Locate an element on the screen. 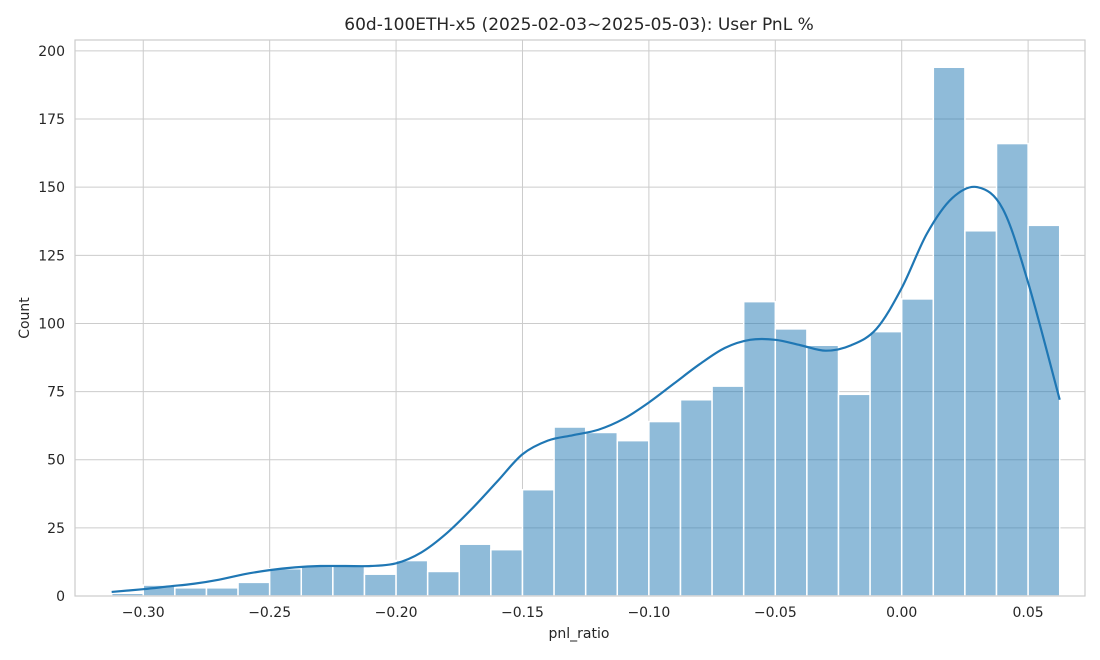 This screenshot has height=660, width=1100. x-tick-label: −0.20 is located at coordinates (396, 613).